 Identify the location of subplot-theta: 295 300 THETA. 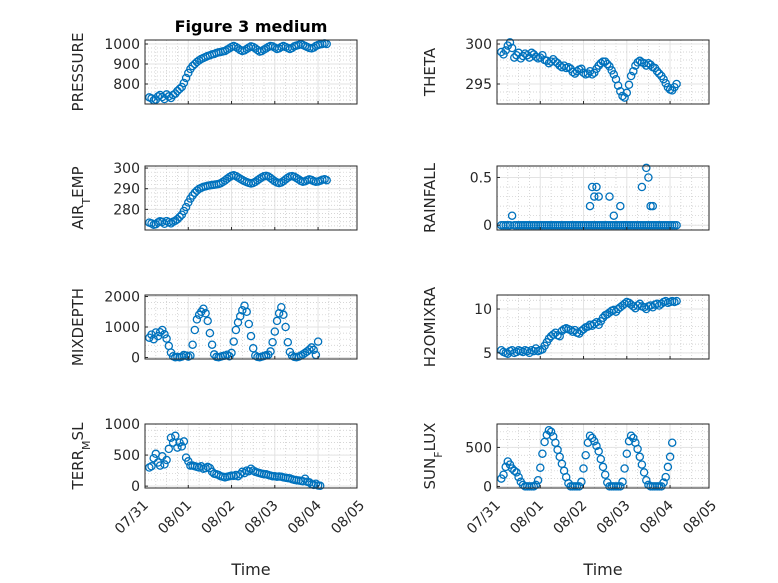
(565, 71).